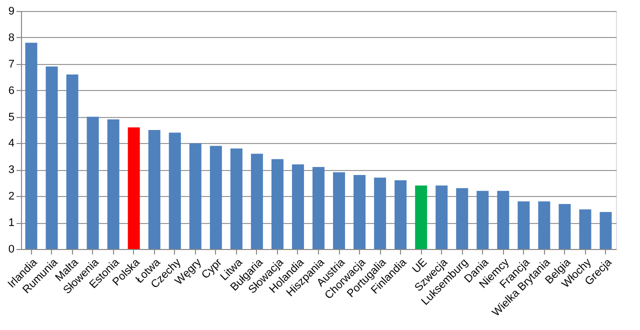  What do you see at coordinates (11, 144) in the screenshot?
I see `y-tick-label: 4` at bounding box center [11, 144].